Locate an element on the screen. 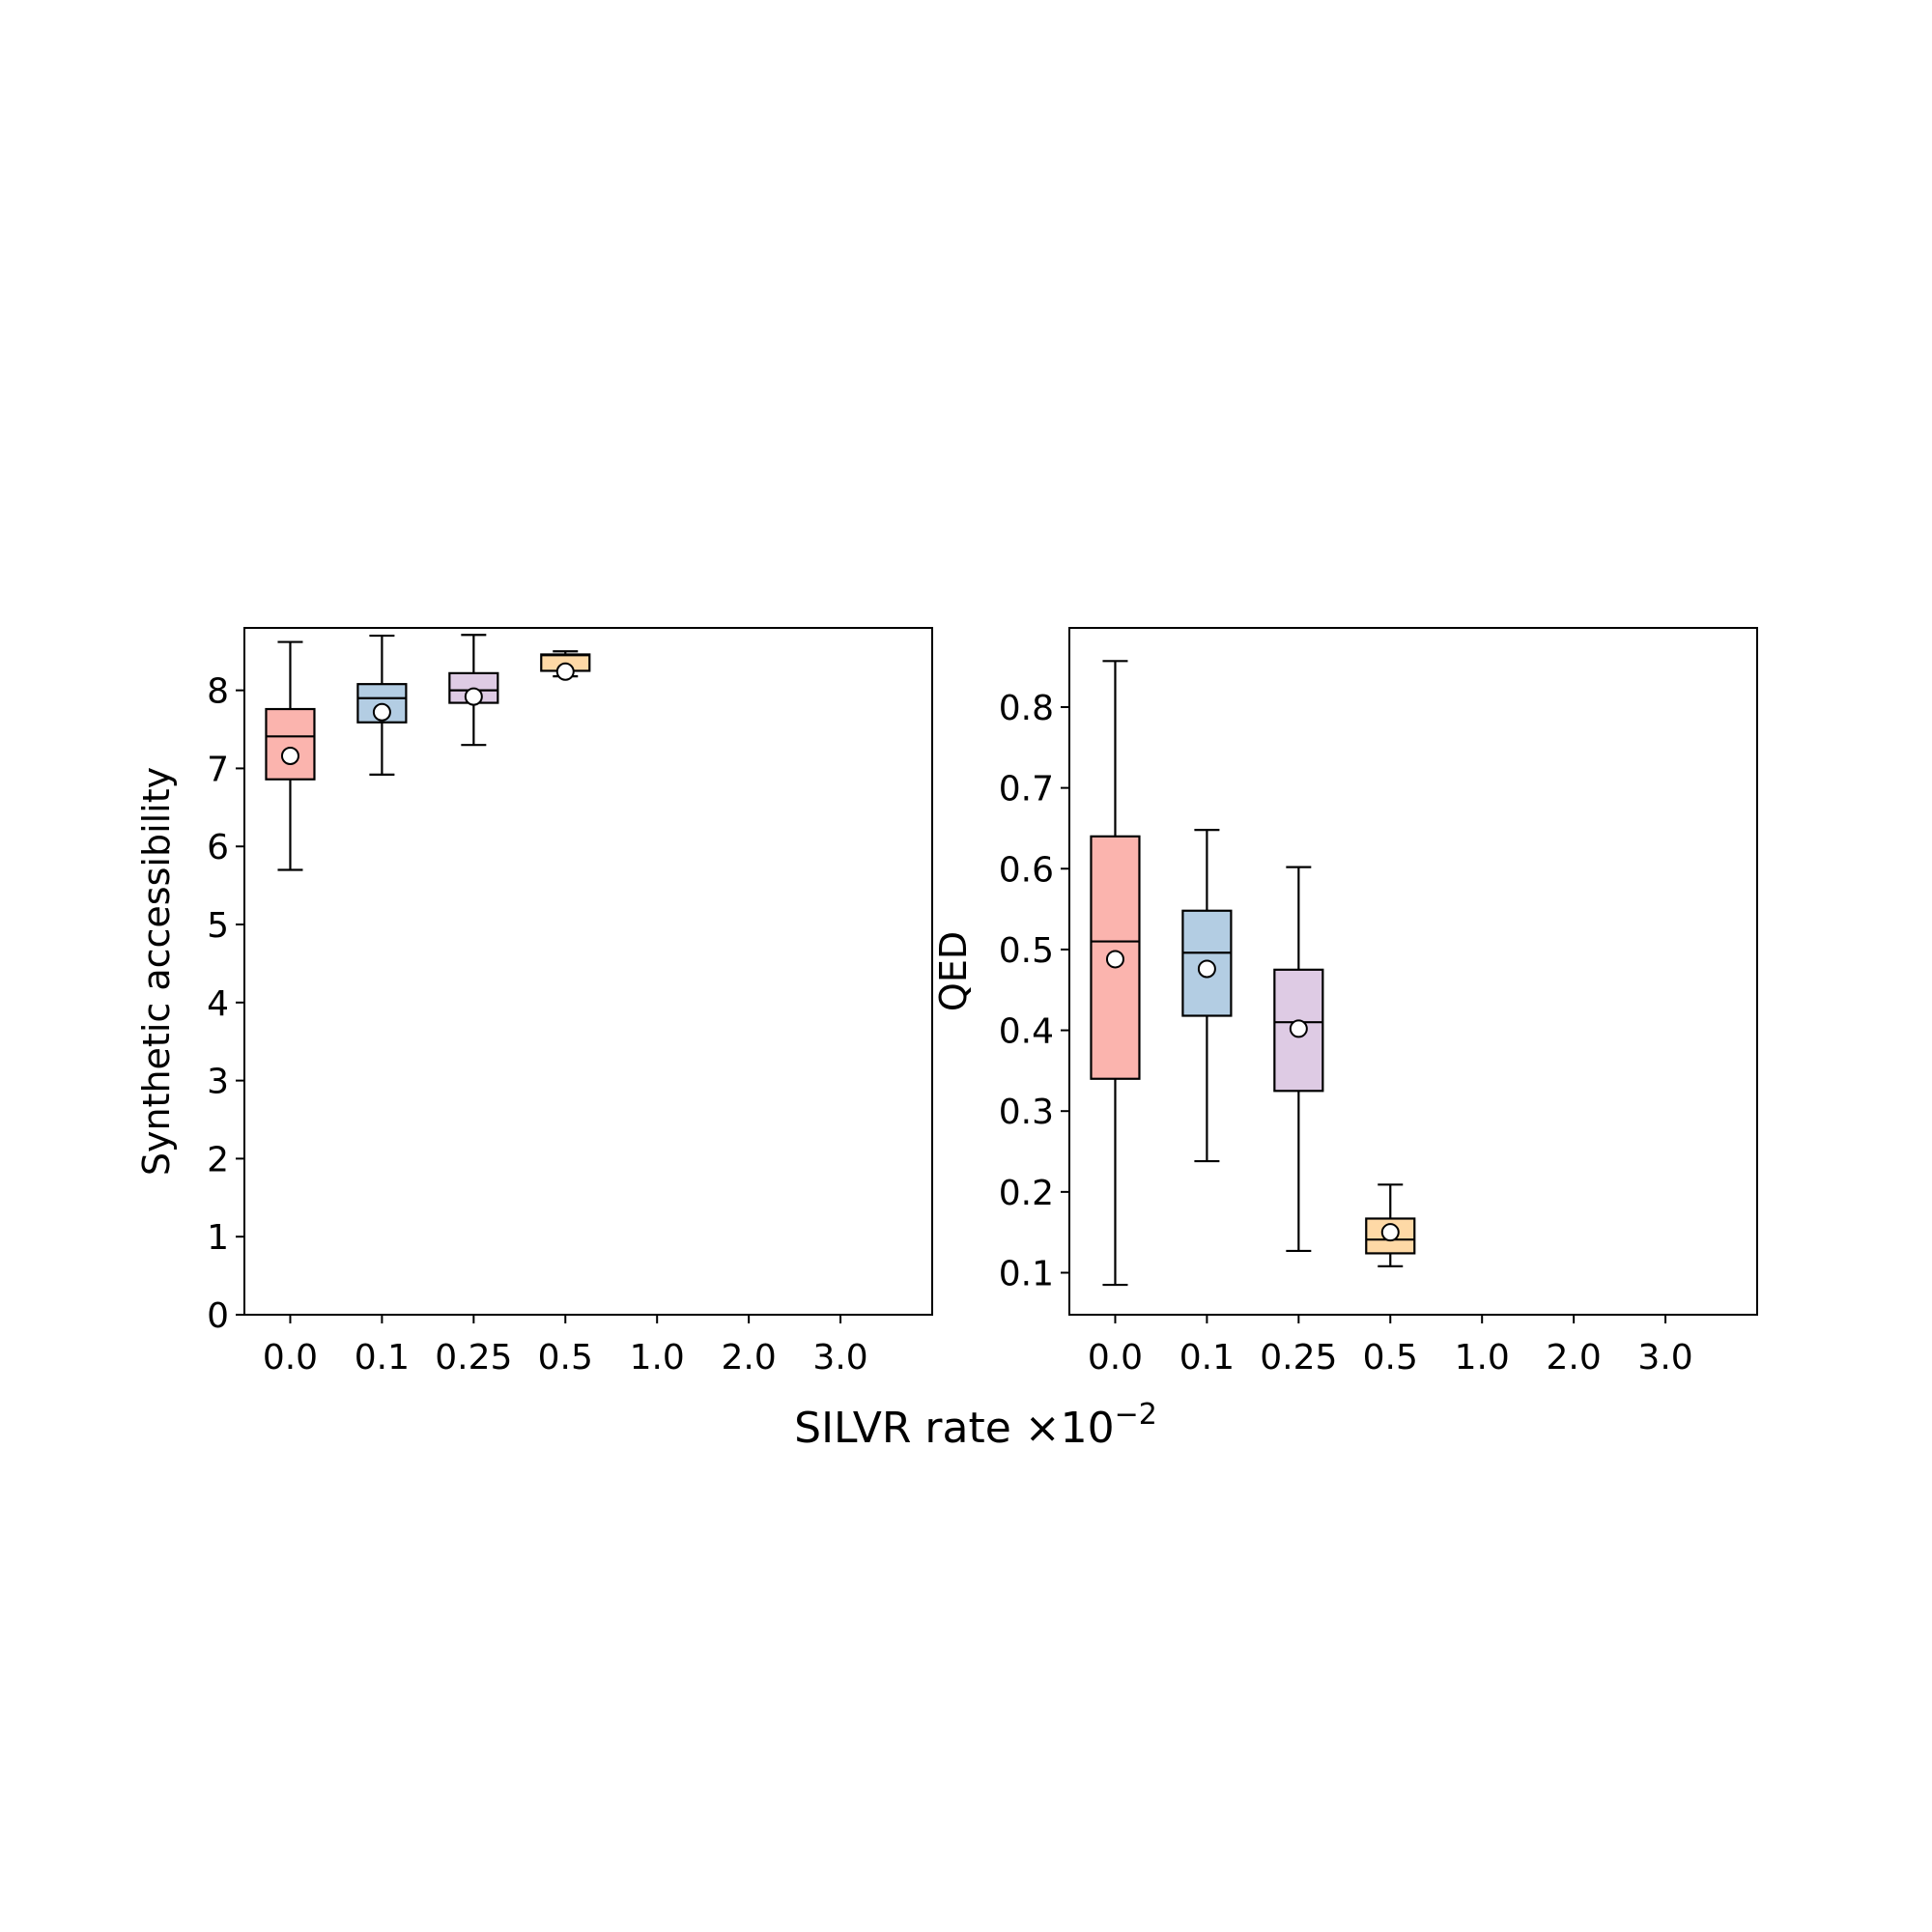 The height and width of the screenshot is (1932, 1932). figure-xlabel: SILVR rate ×10−2 is located at coordinates (975, 1425).